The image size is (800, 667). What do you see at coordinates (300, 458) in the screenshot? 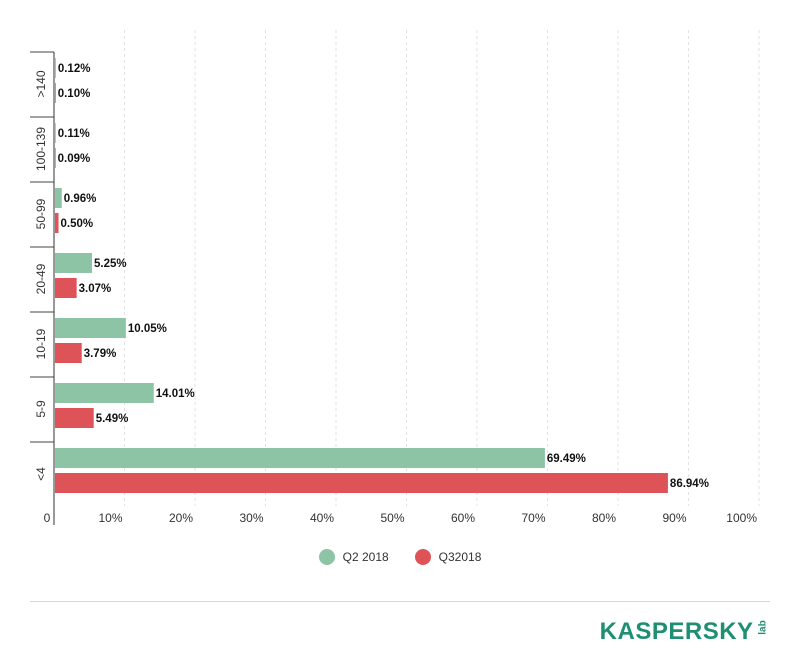
I see `bar-s0-c6` at bounding box center [300, 458].